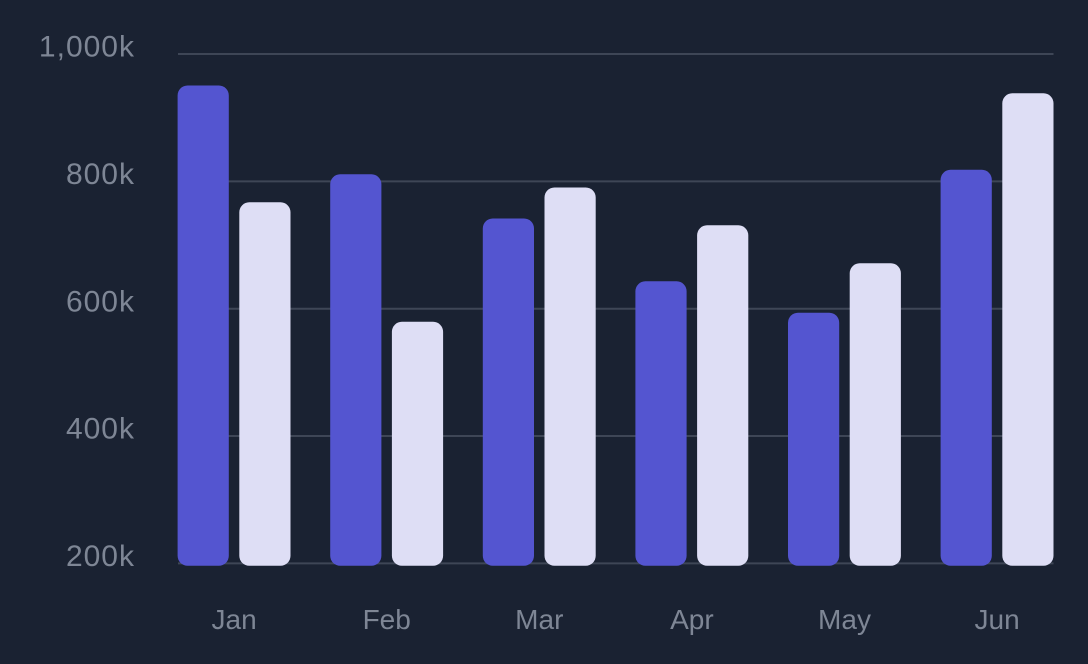  I want to click on svg-text: 1,000k, so click(87, 47).